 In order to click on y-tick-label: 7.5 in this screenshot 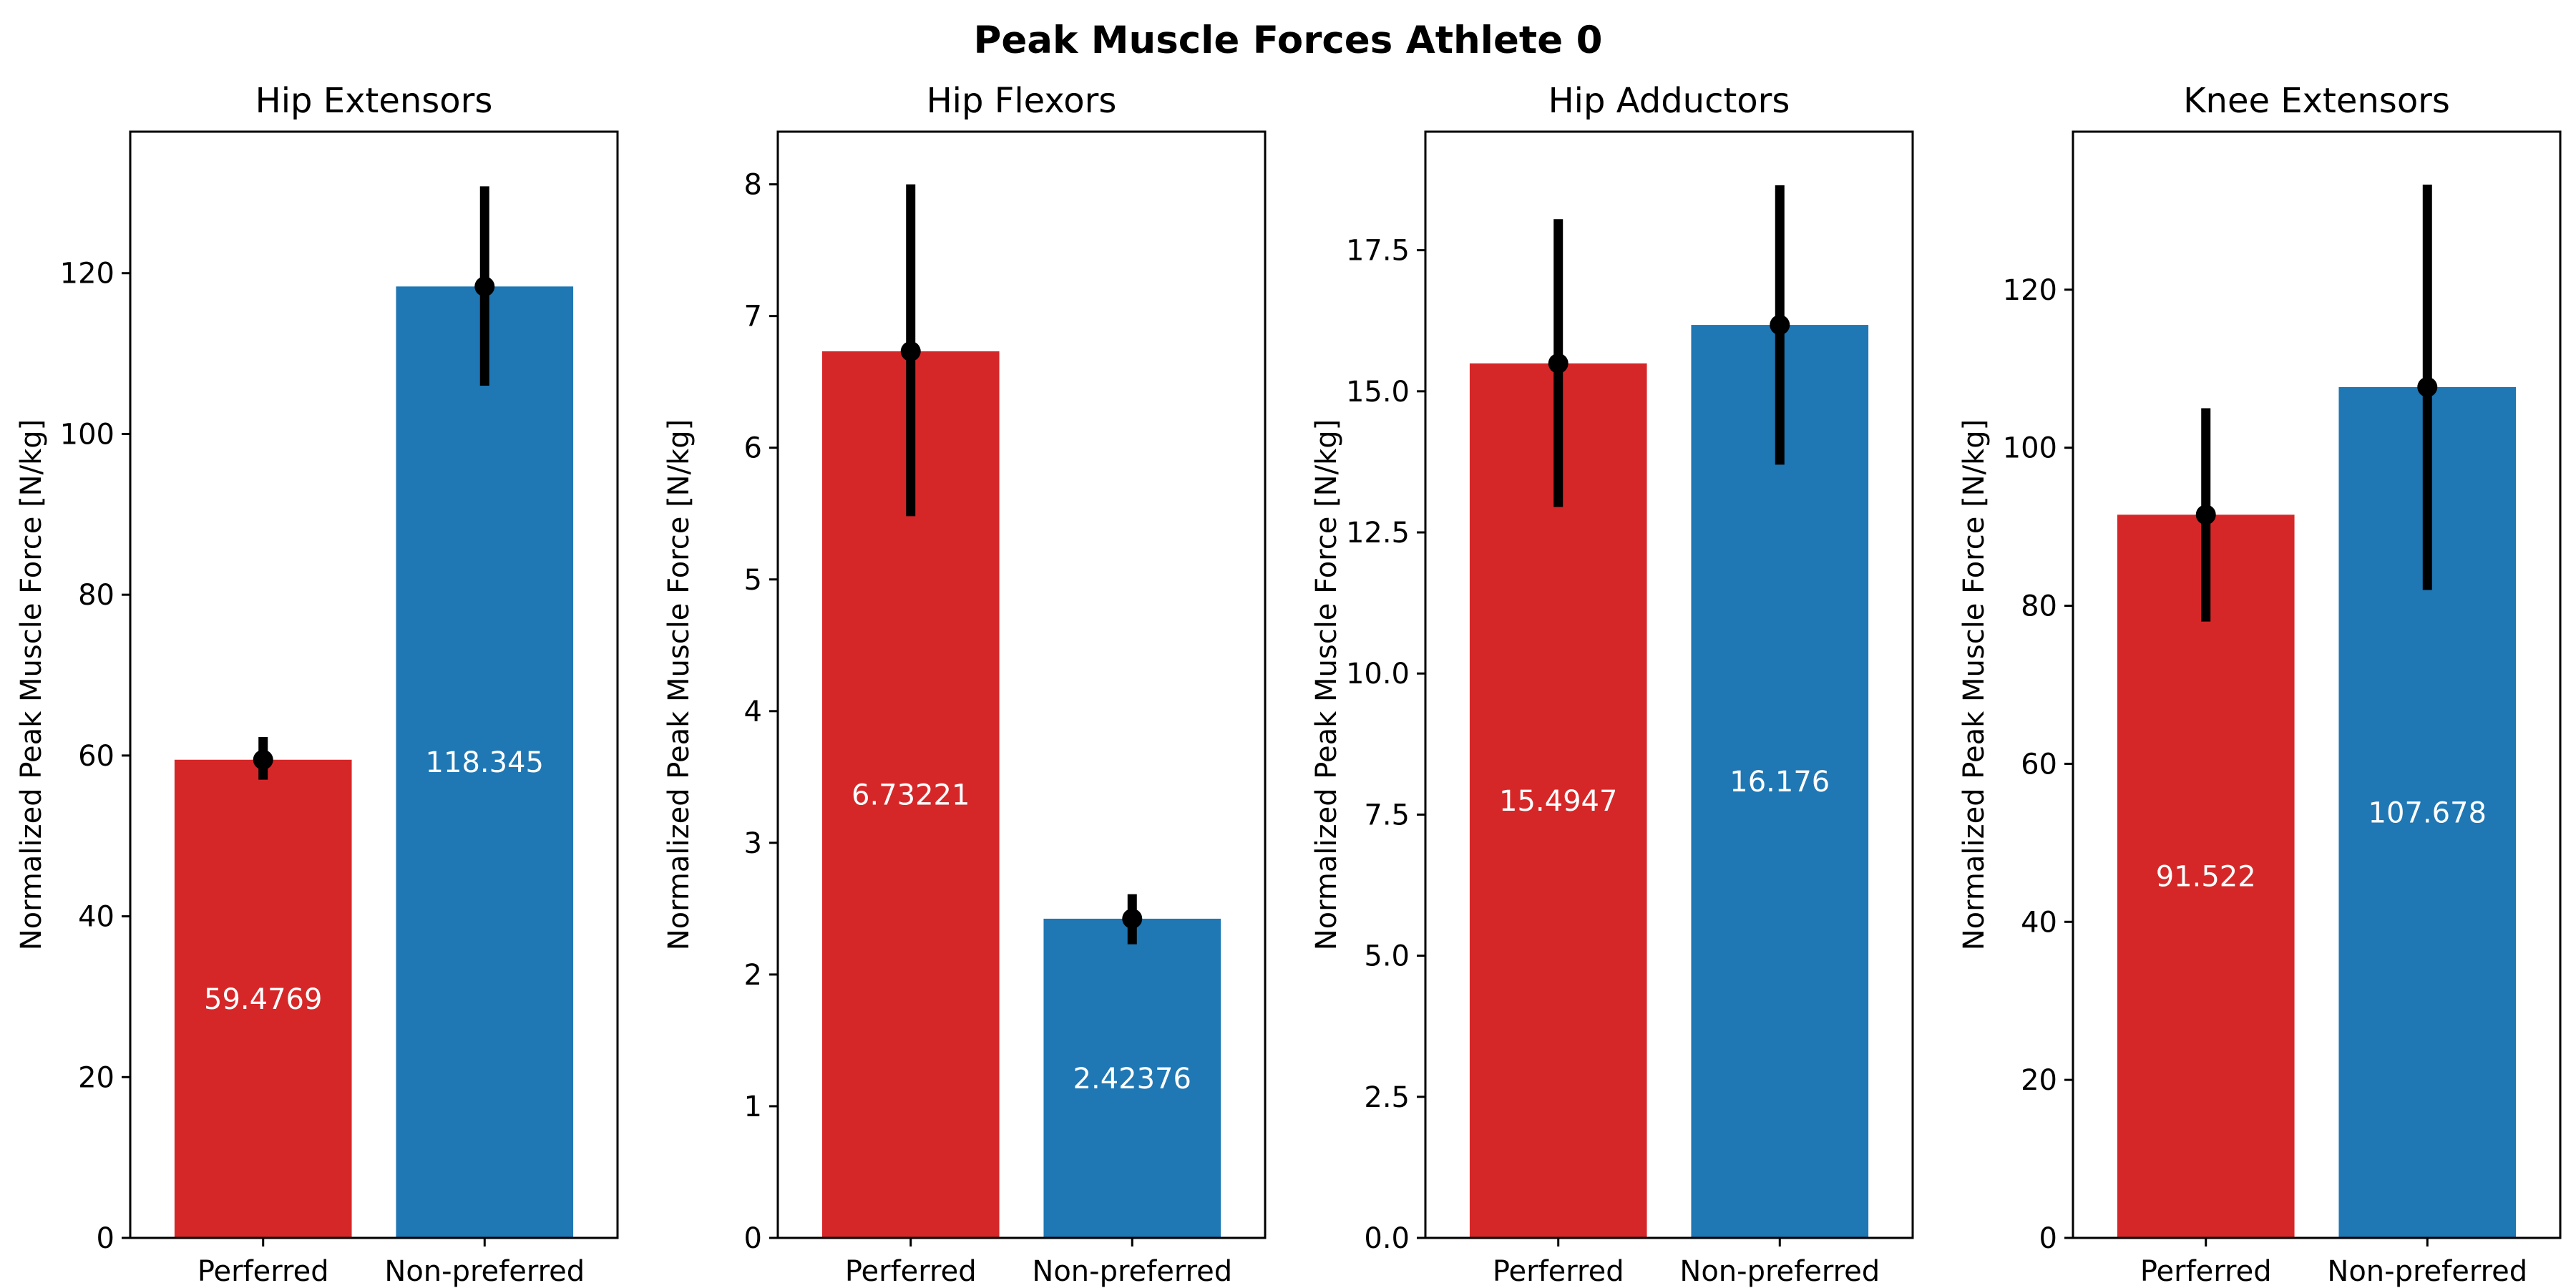, I will do `click(1387, 815)`.